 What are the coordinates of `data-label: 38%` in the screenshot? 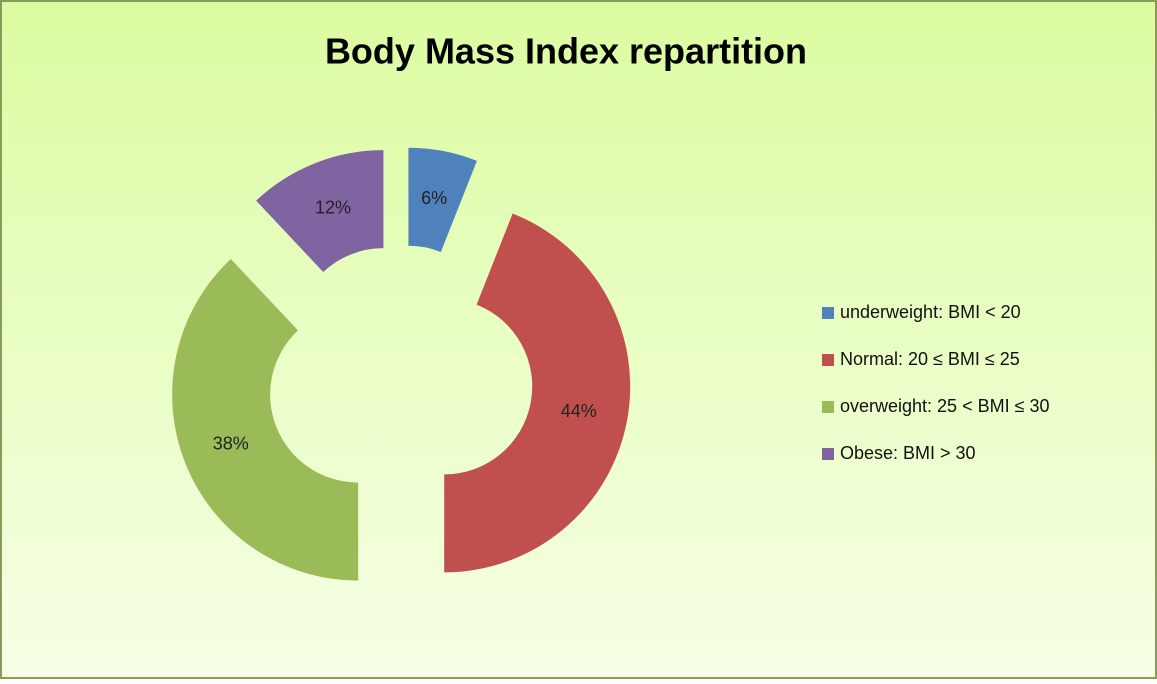 It's located at (231, 444).